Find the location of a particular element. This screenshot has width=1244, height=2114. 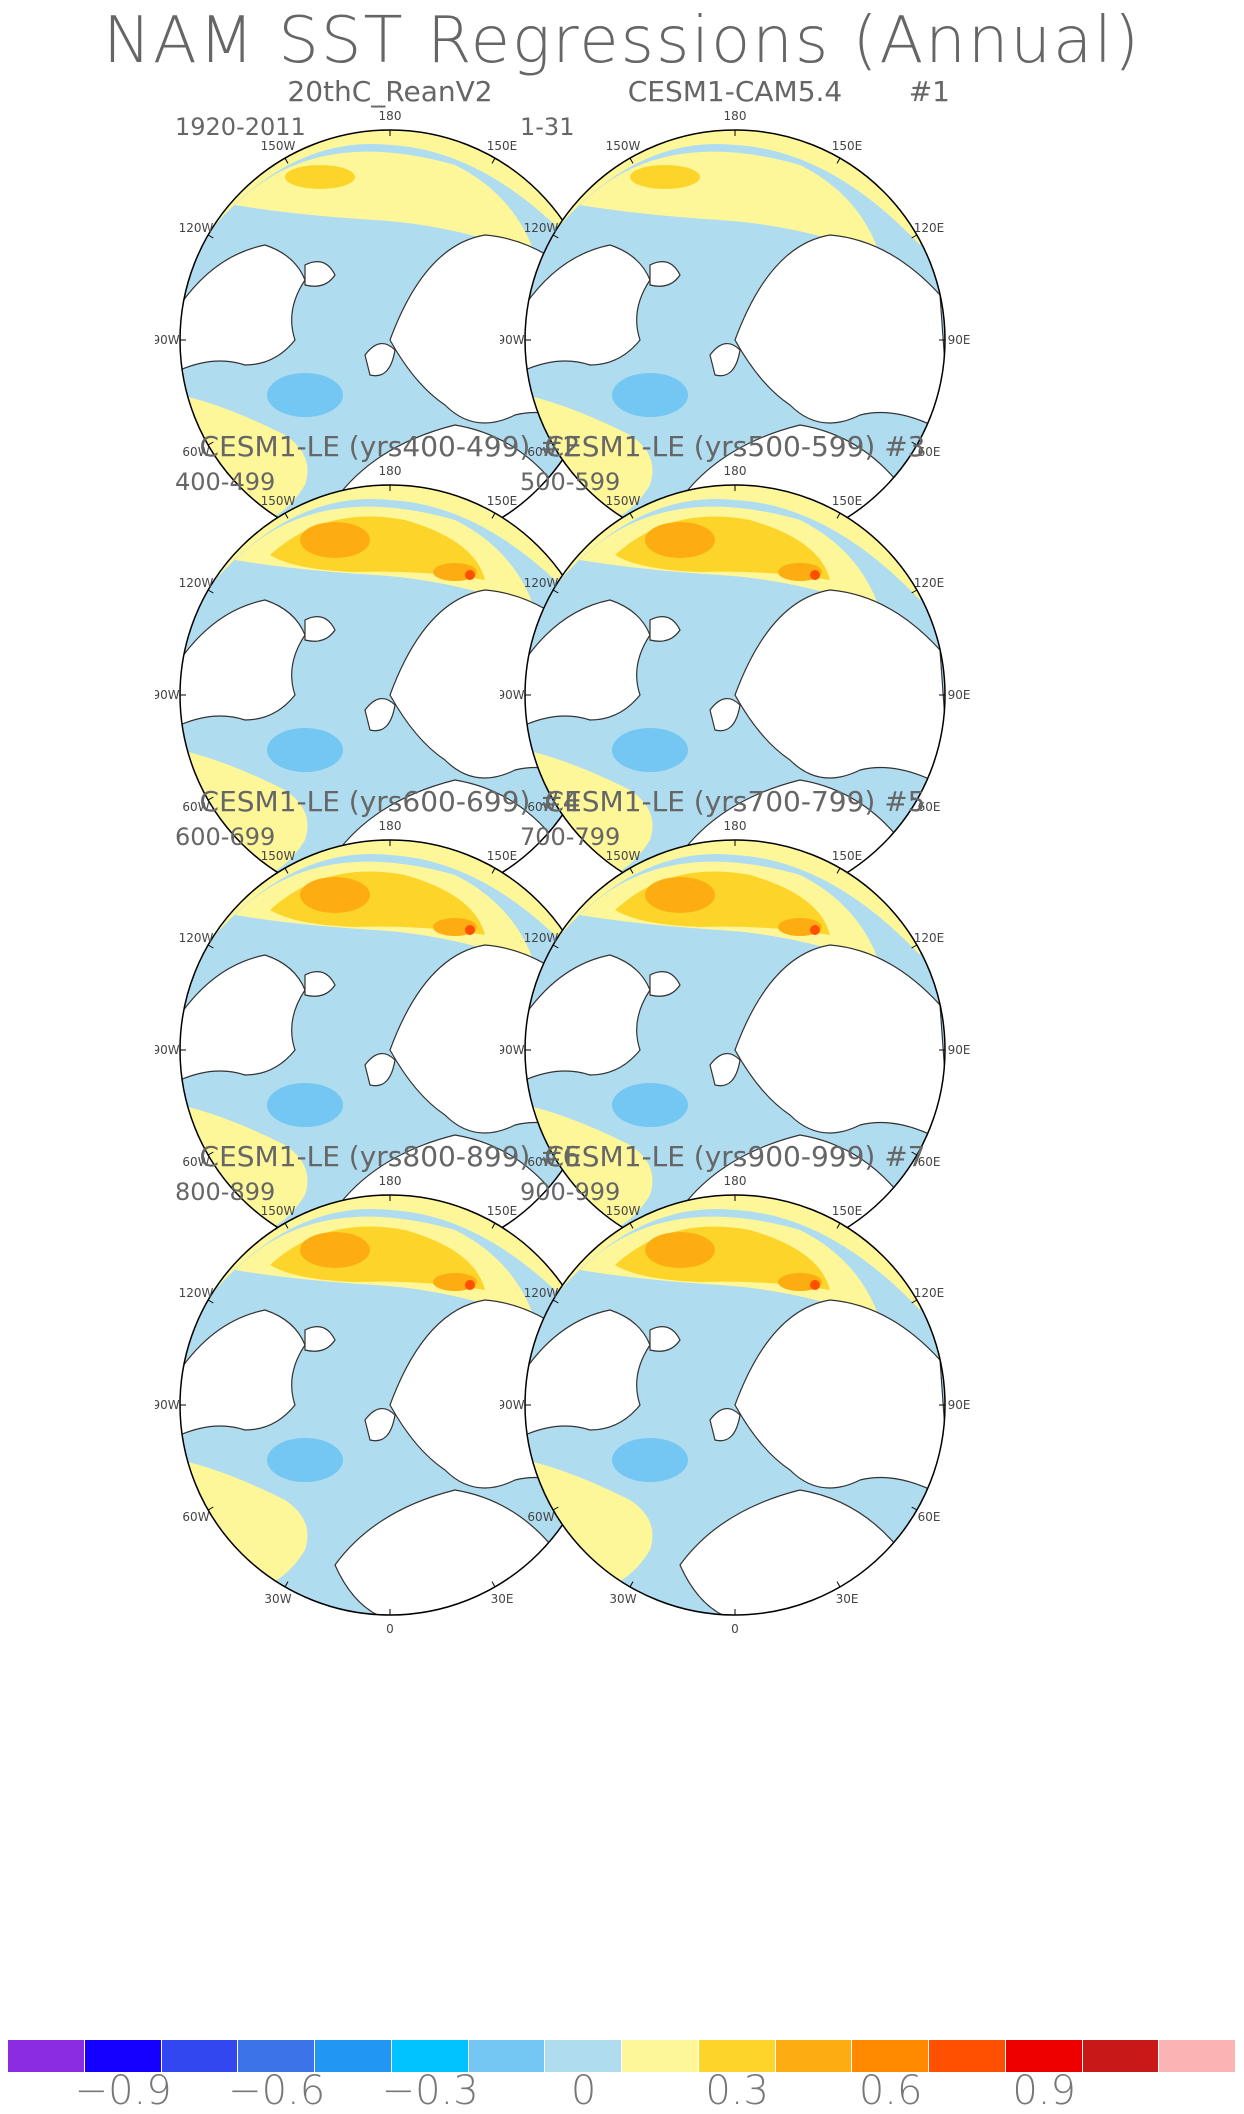

colorbar is located at coordinates (622, 2056).